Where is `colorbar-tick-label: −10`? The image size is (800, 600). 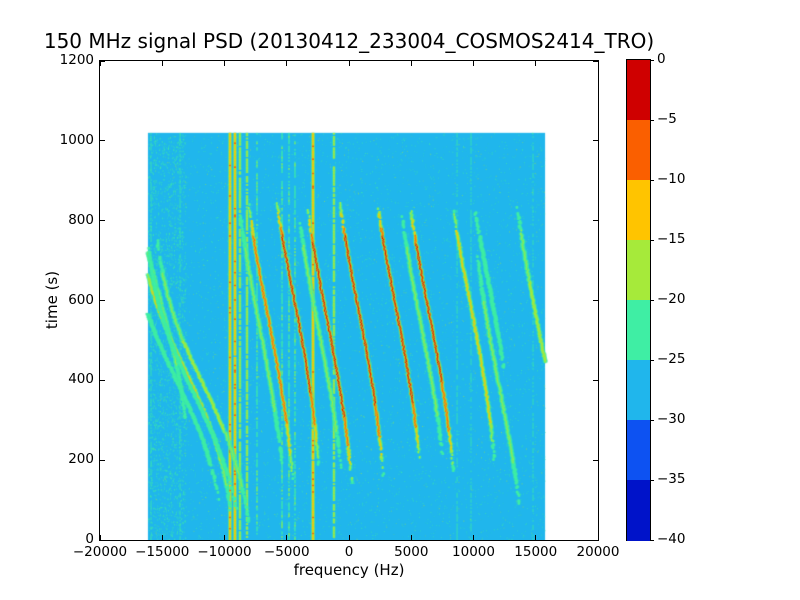 colorbar-tick-label: −10 is located at coordinates (671, 179).